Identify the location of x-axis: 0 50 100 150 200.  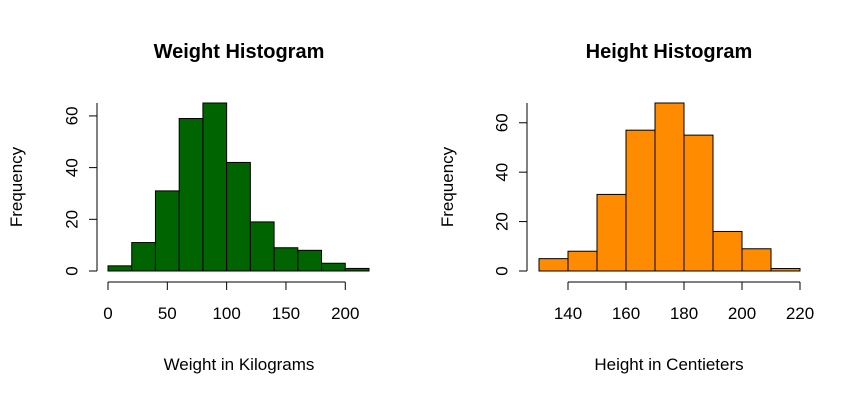
(231, 302).